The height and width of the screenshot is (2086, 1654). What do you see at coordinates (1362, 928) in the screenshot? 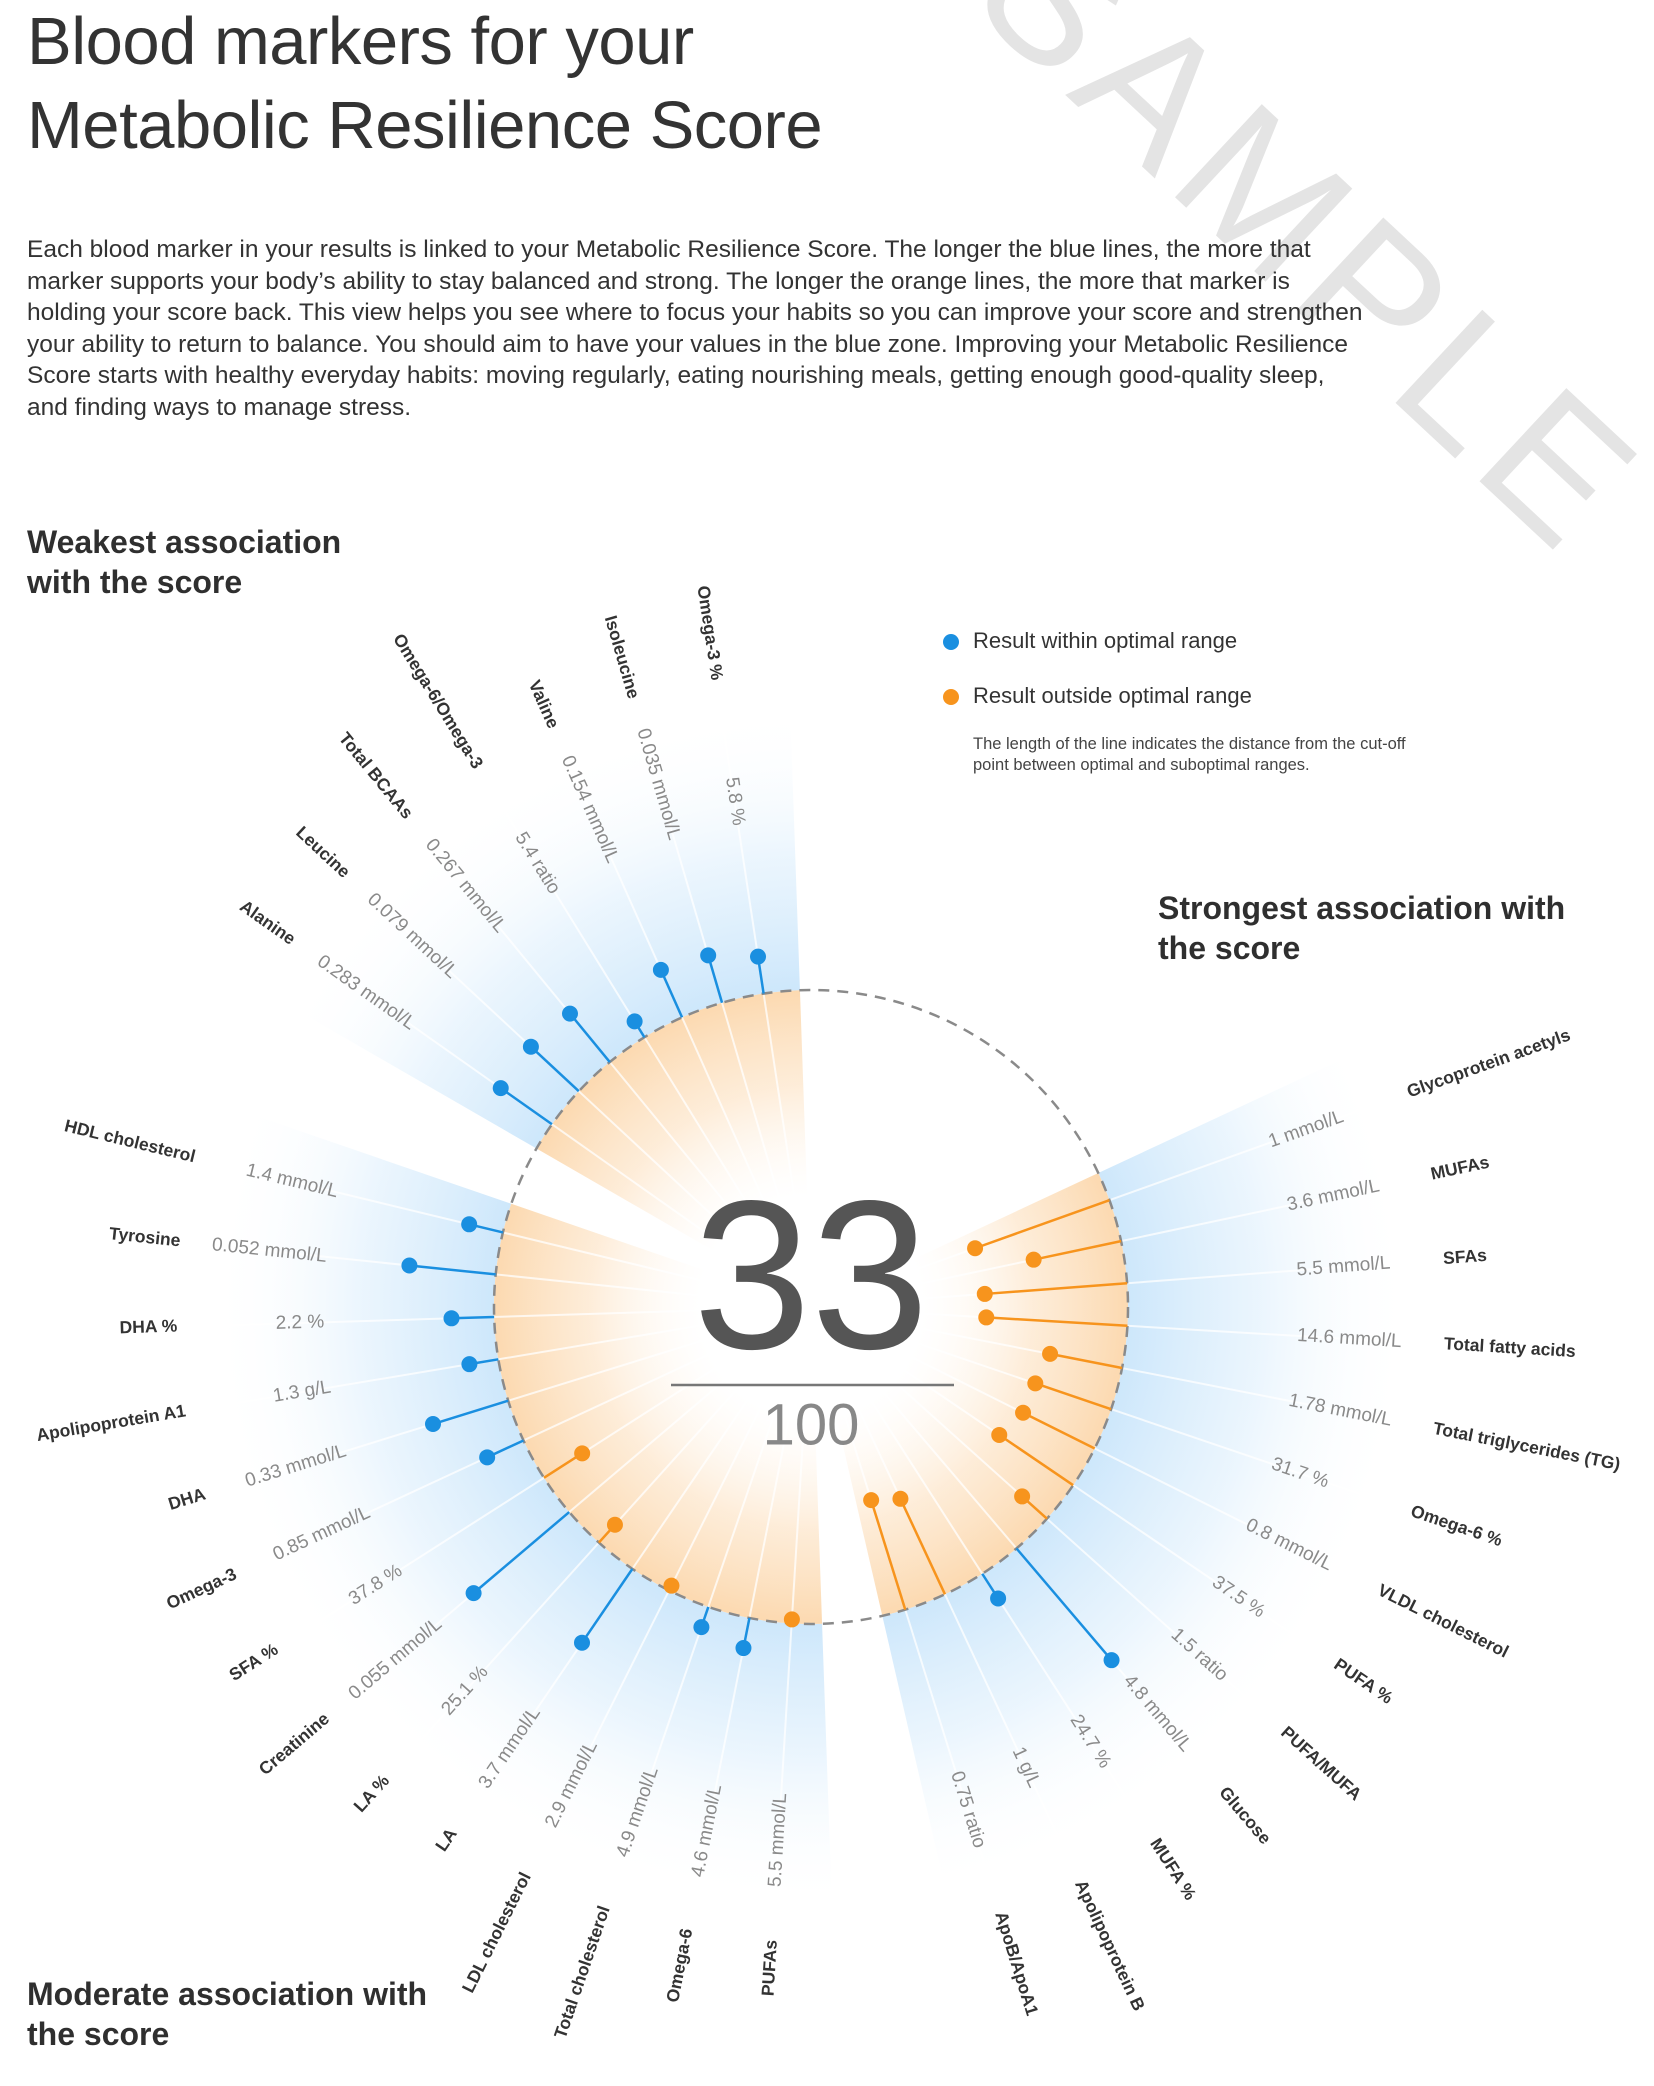
I see `group-title: Strongest association with the score` at bounding box center [1362, 928].